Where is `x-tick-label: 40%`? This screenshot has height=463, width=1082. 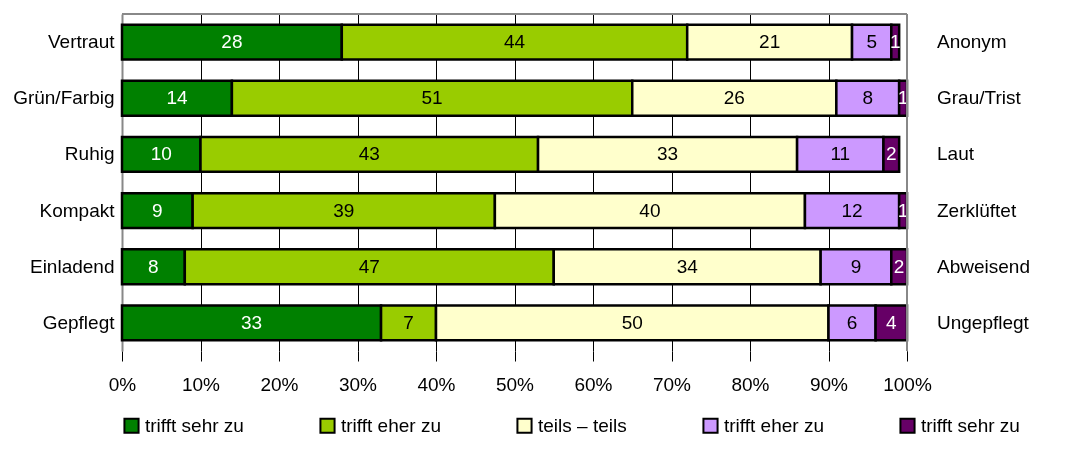
x-tick-label: 40% is located at coordinates (436, 384).